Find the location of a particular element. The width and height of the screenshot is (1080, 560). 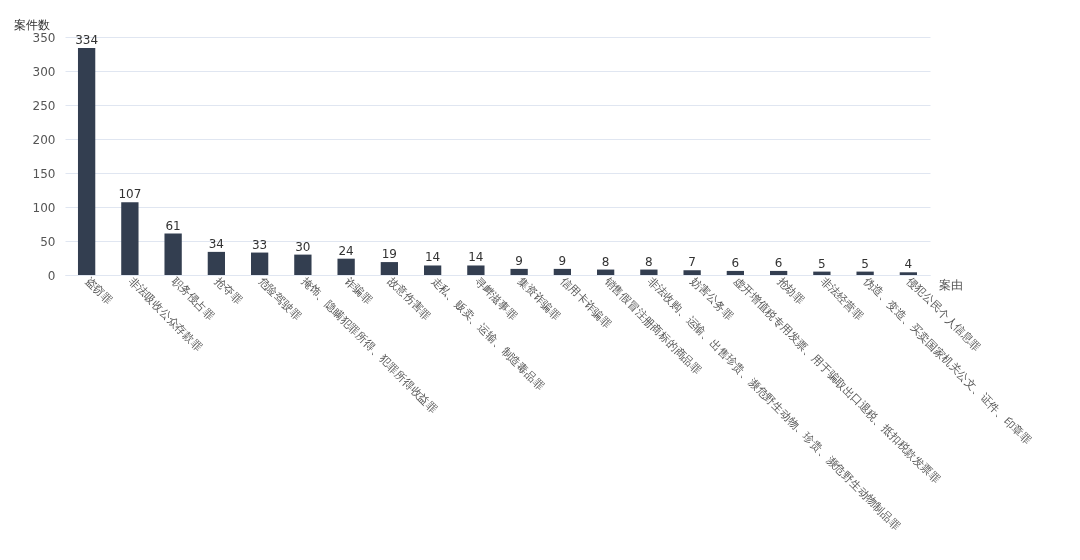

y-tick-label: 350 is located at coordinates (44, 37).